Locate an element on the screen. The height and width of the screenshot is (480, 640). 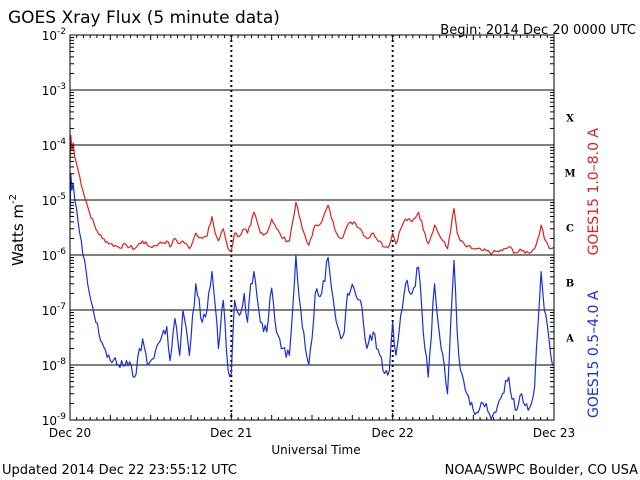
flare-class-label: A is located at coordinates (569, 339).